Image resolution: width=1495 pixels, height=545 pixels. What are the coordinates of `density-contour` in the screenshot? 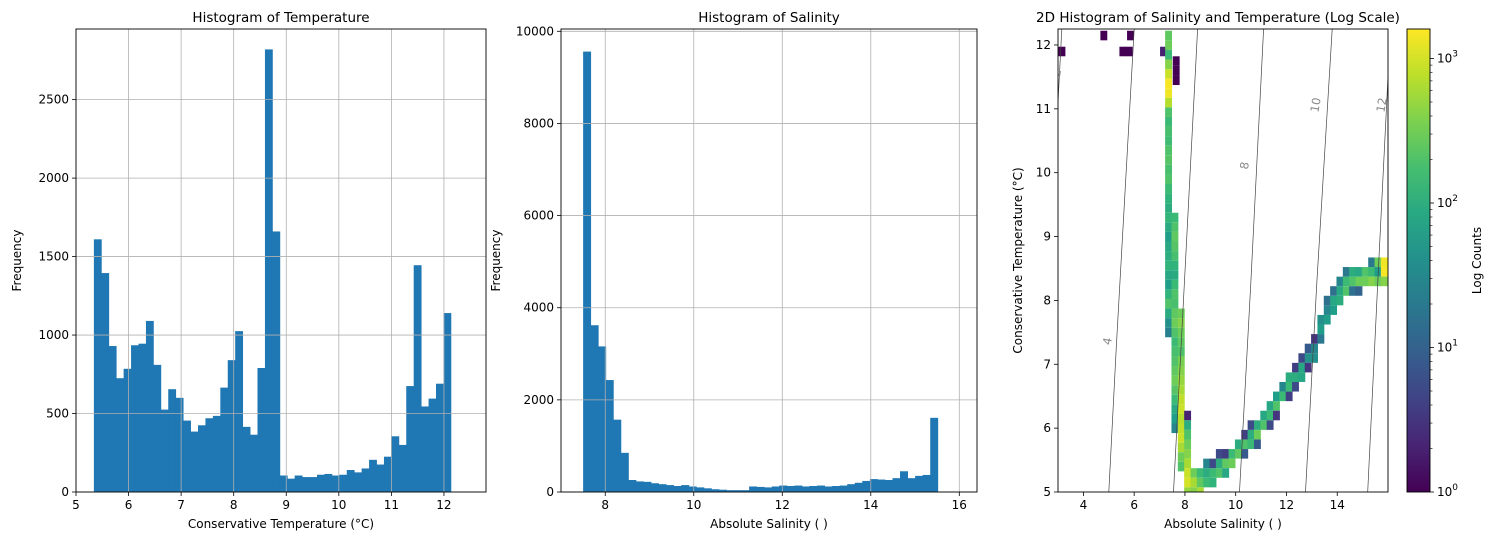 It's located at (1319, 260).